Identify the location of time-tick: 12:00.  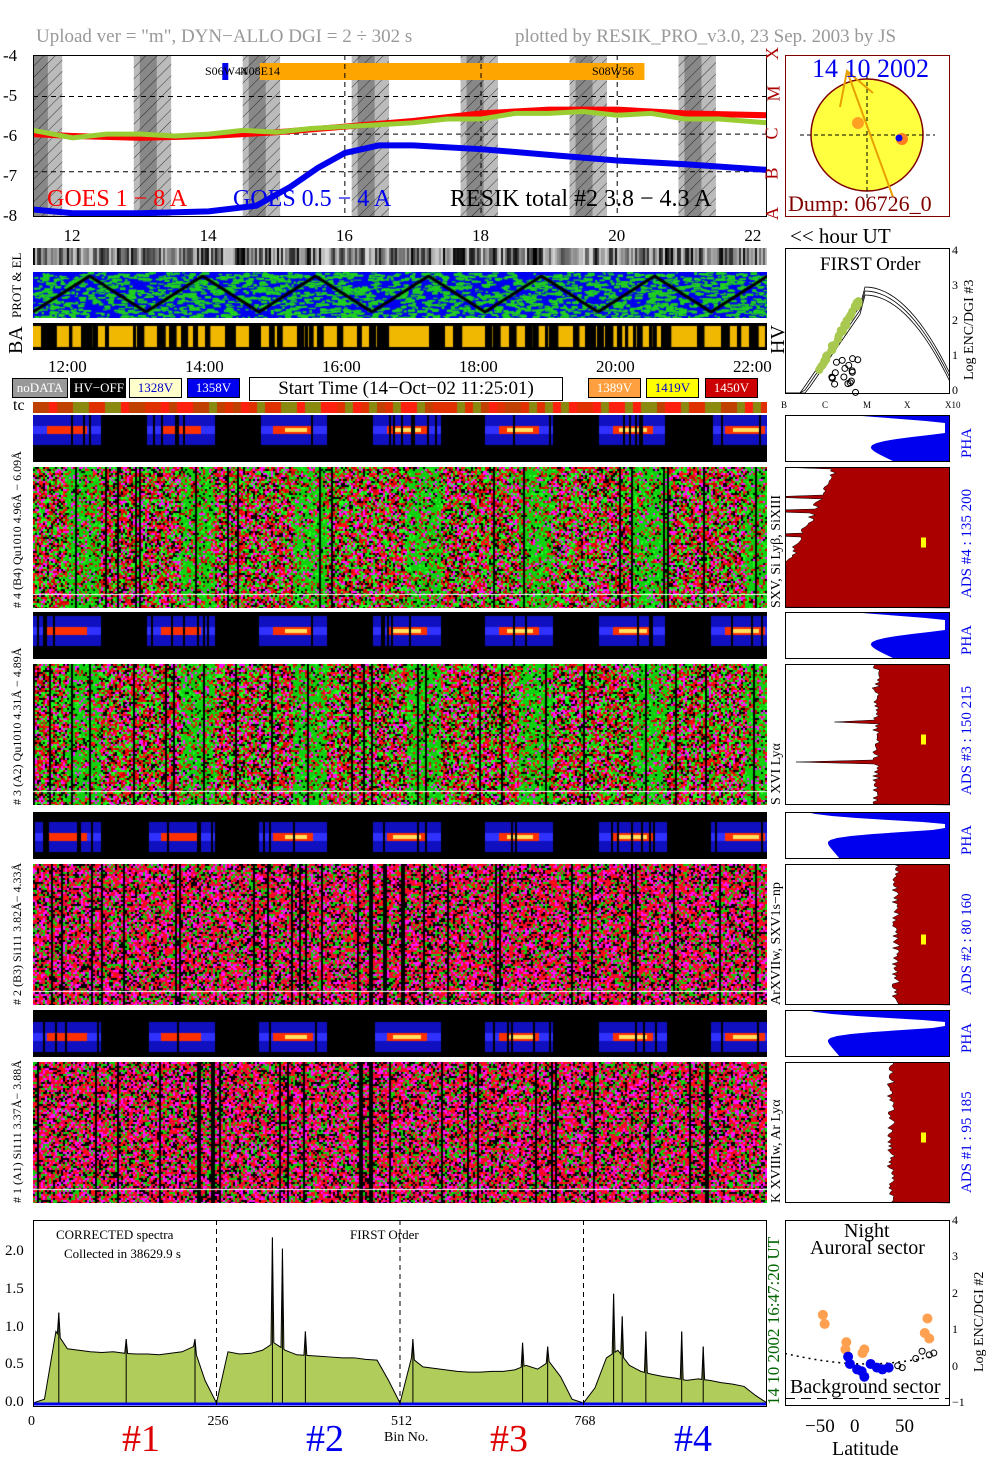
(67, 366).